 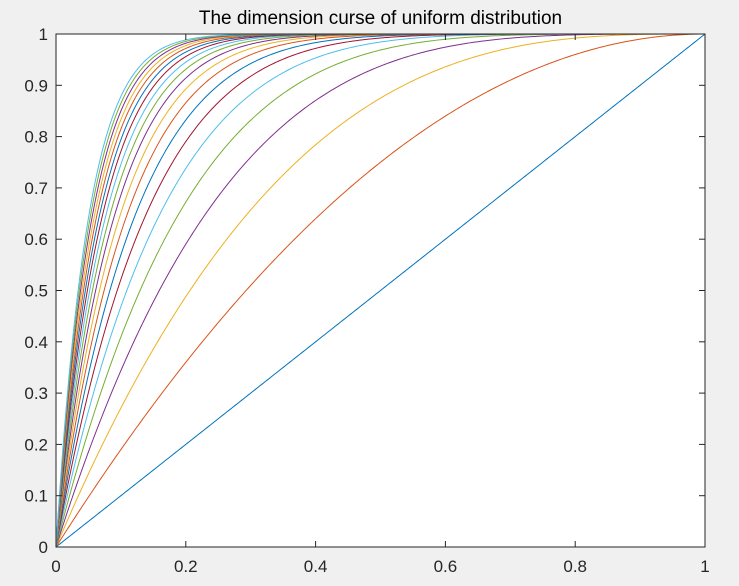 What do you see at coordinates (316, 566) in the screenshot?
I see `x-tick-label: 0.4` at bounding box center [316, 566].